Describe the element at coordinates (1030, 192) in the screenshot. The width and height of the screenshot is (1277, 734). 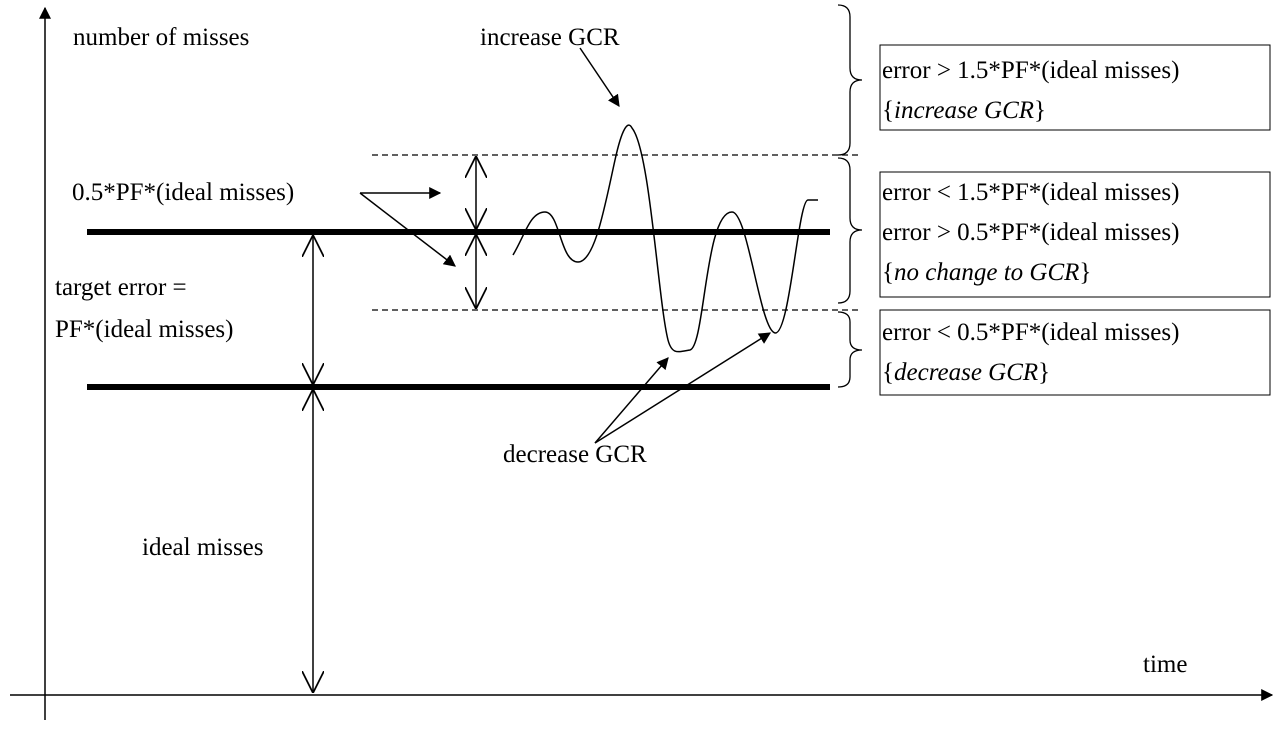
I see `box-line: error < 1.5*PF*(ideal misses)` at that location.